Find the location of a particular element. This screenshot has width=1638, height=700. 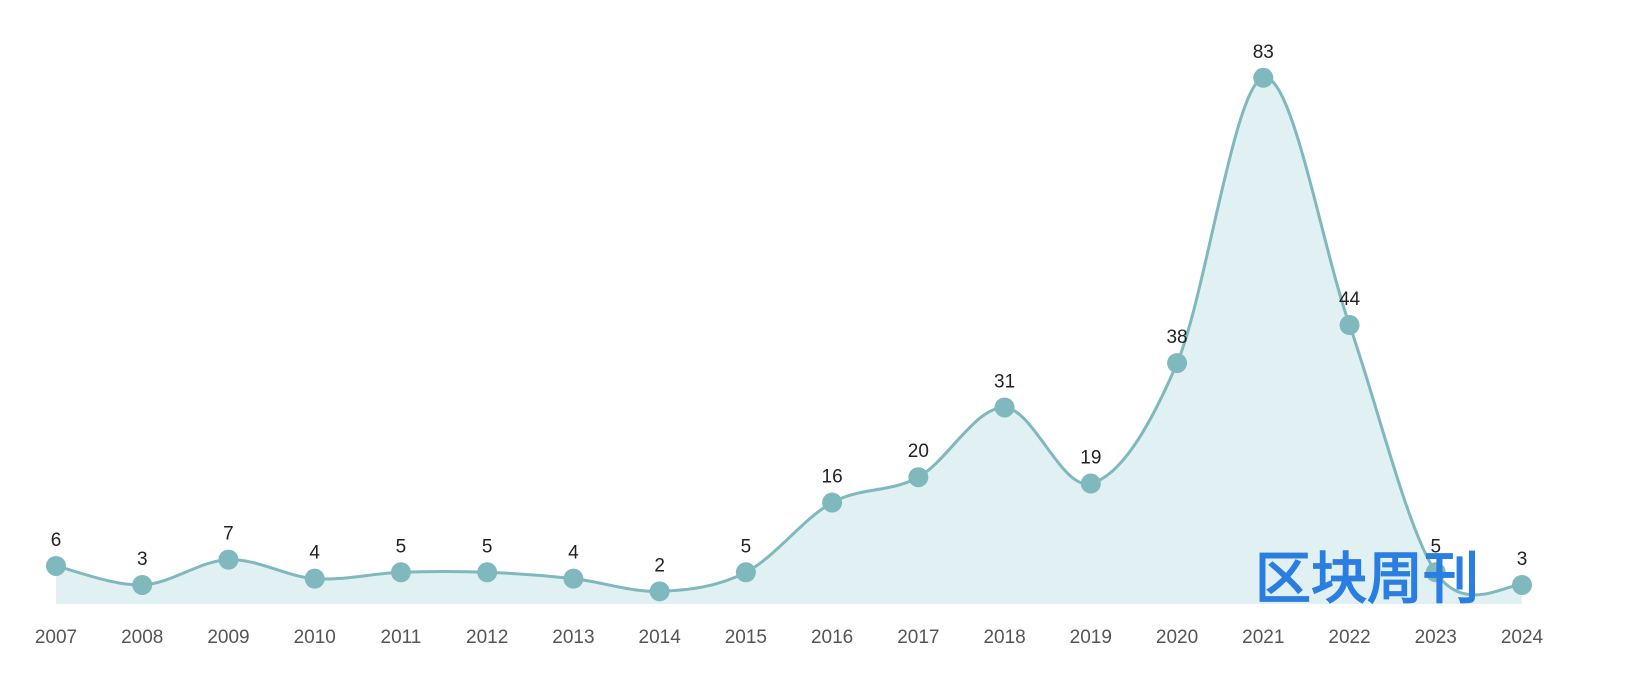

x-tick-label: 2018 is located at coordinates (1004, 637).